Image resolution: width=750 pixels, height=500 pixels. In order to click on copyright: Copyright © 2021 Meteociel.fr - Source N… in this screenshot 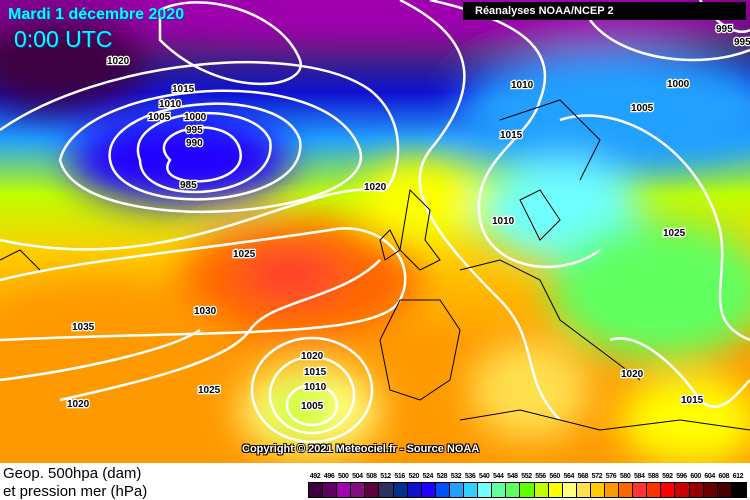, I will do `click(361, 449)`.